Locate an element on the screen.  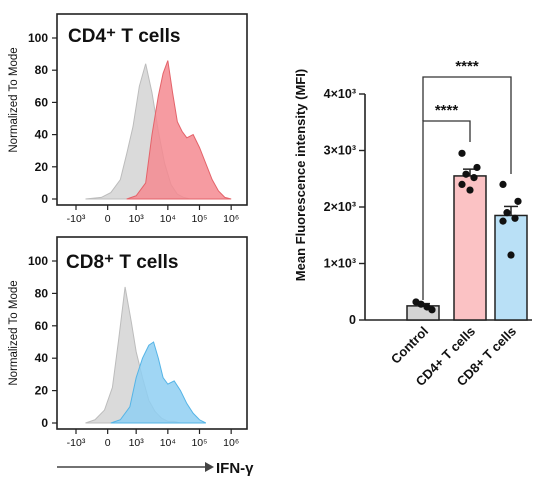
cd4-xtick-label: 10³ is located at coordinates (137, 219).